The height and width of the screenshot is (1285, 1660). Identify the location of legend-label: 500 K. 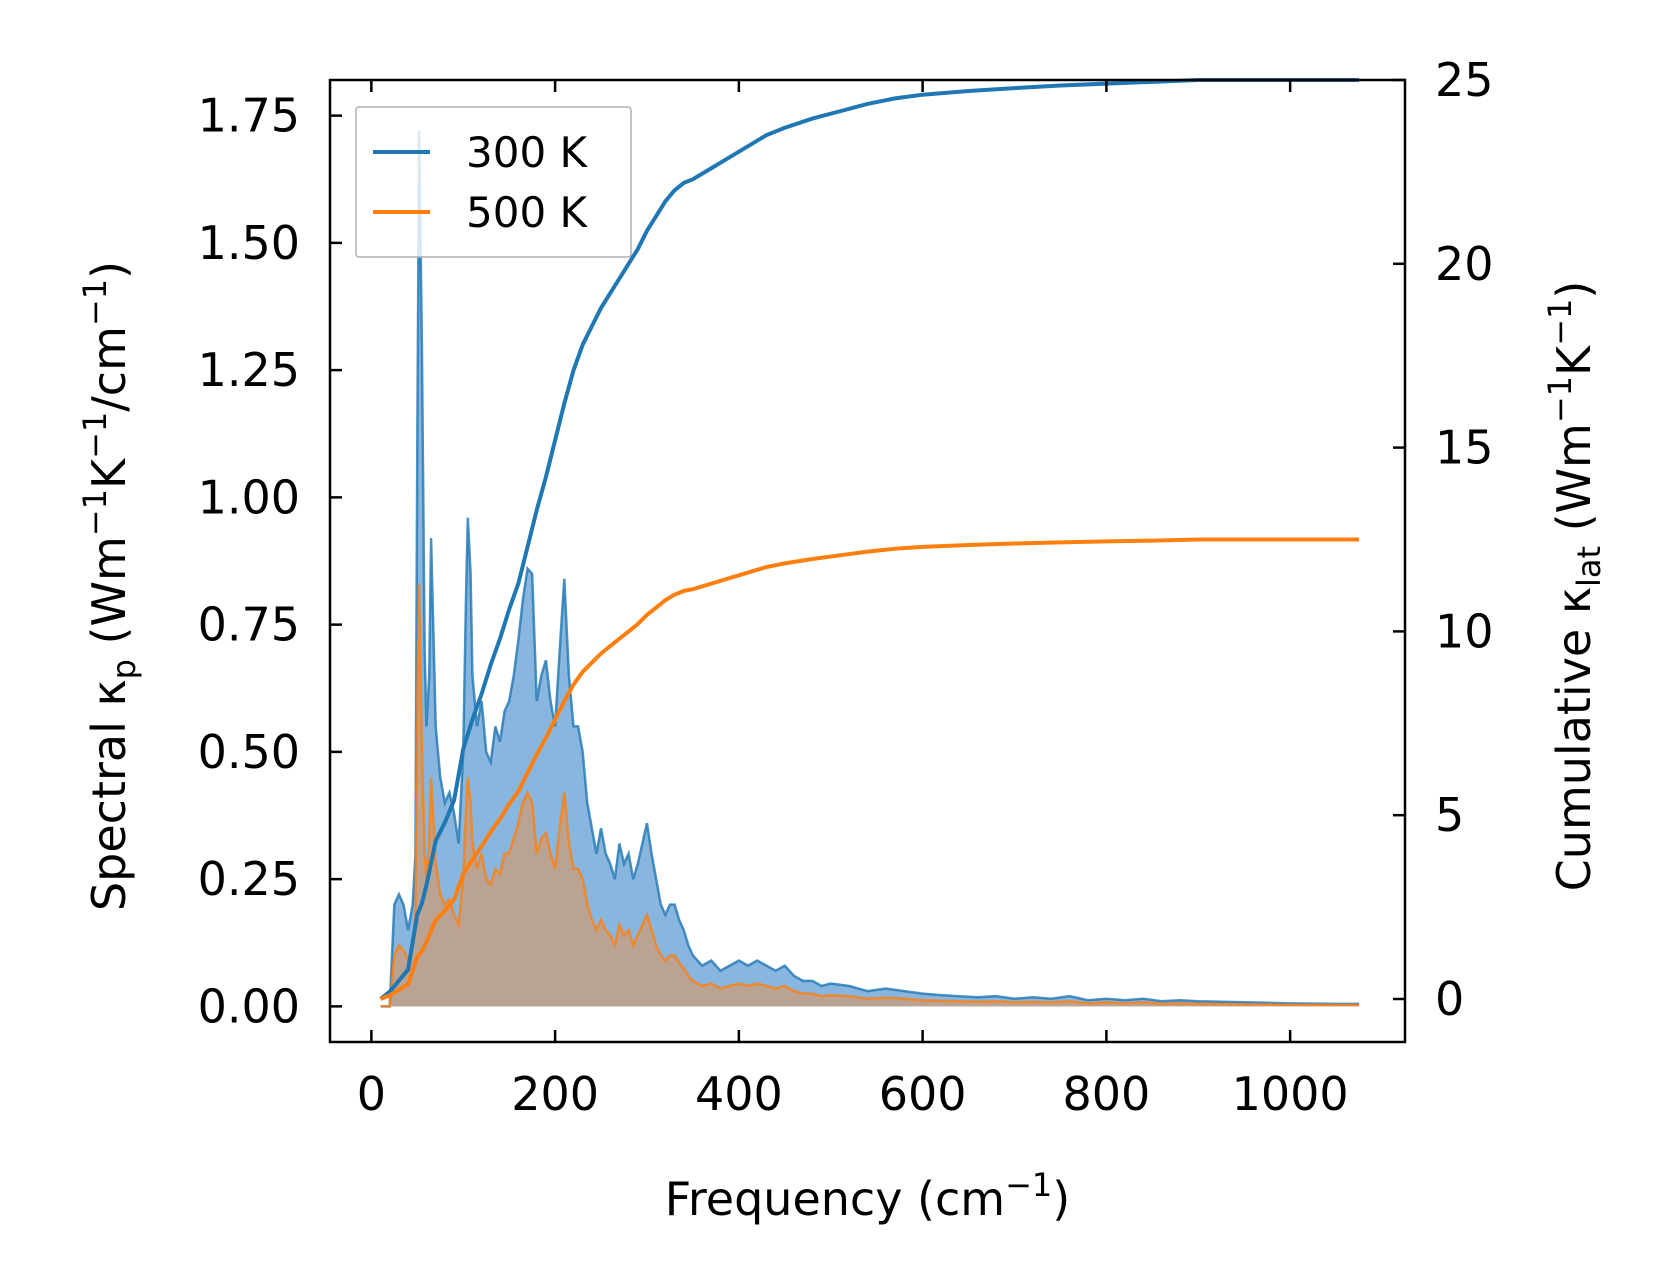
(527, 212).